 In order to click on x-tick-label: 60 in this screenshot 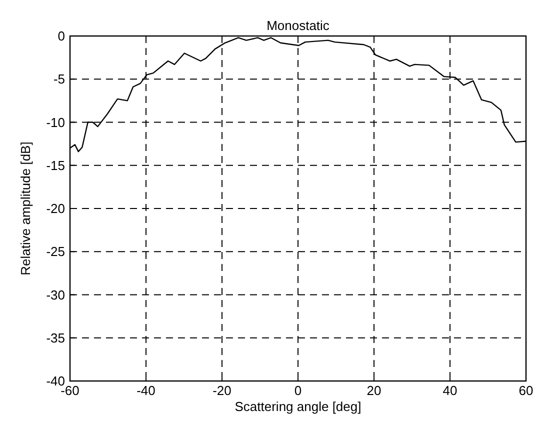, I will do `click(526, 390)`.